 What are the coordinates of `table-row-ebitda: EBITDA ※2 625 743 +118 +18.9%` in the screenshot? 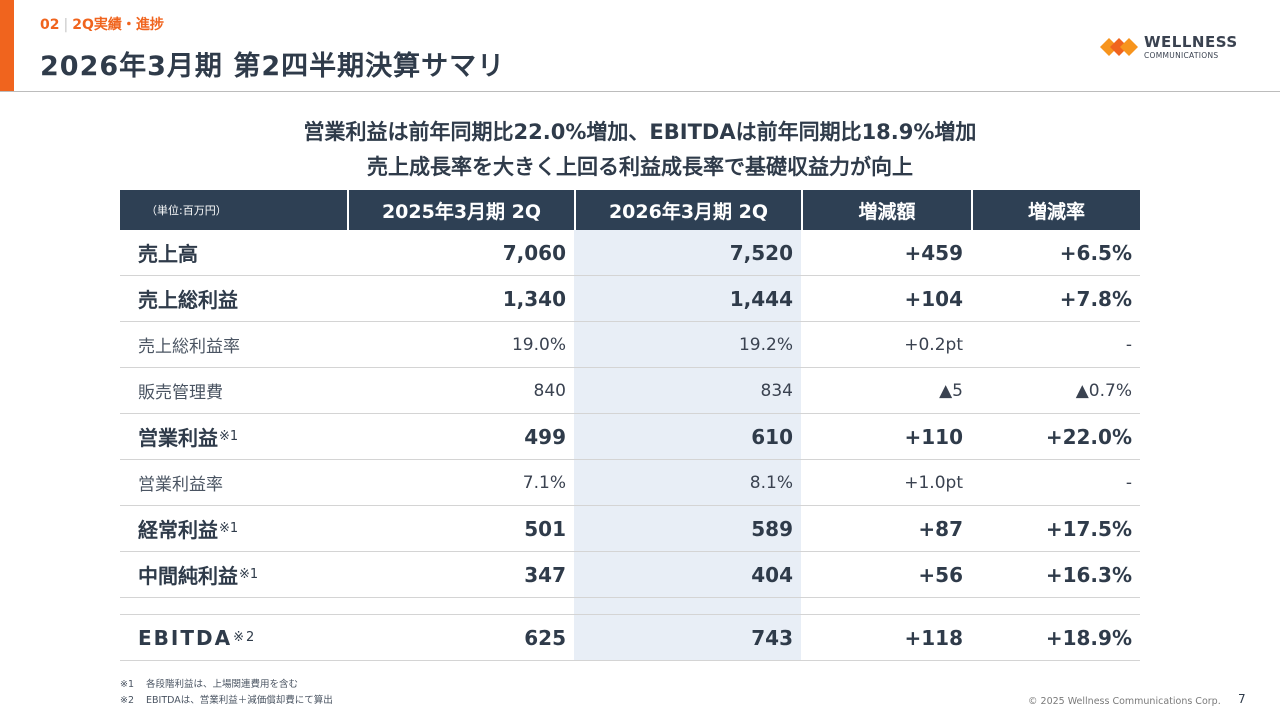 It's located at (630, 638).